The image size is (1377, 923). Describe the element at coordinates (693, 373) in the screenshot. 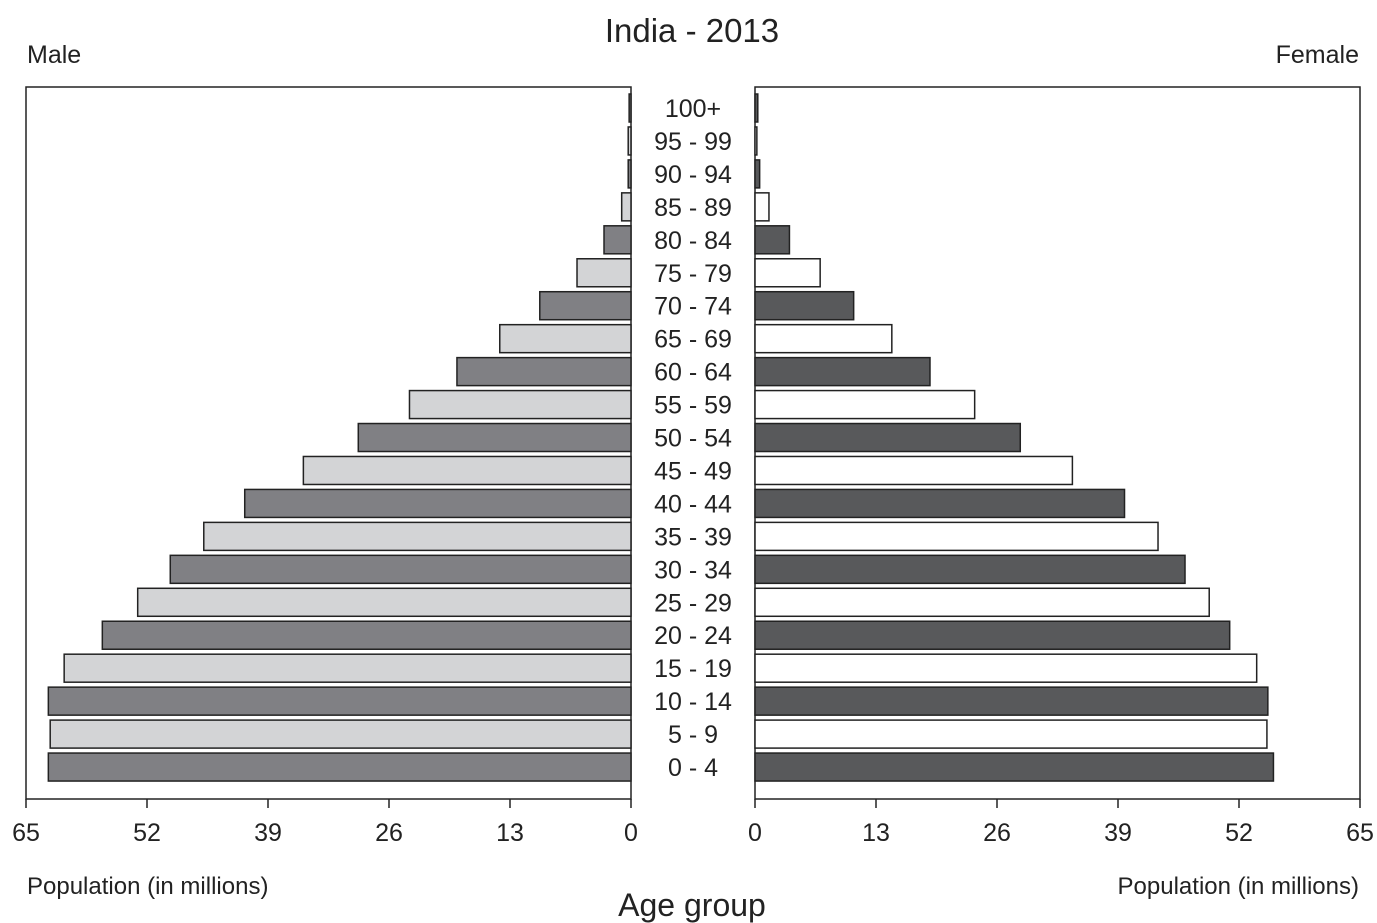

I see `age-group-label: 60 - 64` at that location.